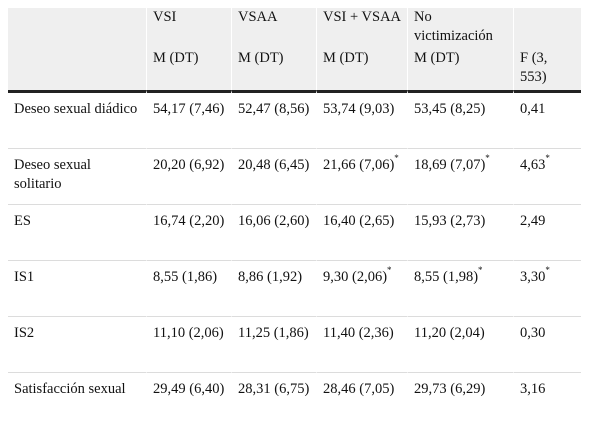 The image size is (590, 428). What do you see at coordinates (189, 109) in the screenshot?
I see `cell-vsi-value: 54,17 (7,46)` at bounding box center [189, 109].